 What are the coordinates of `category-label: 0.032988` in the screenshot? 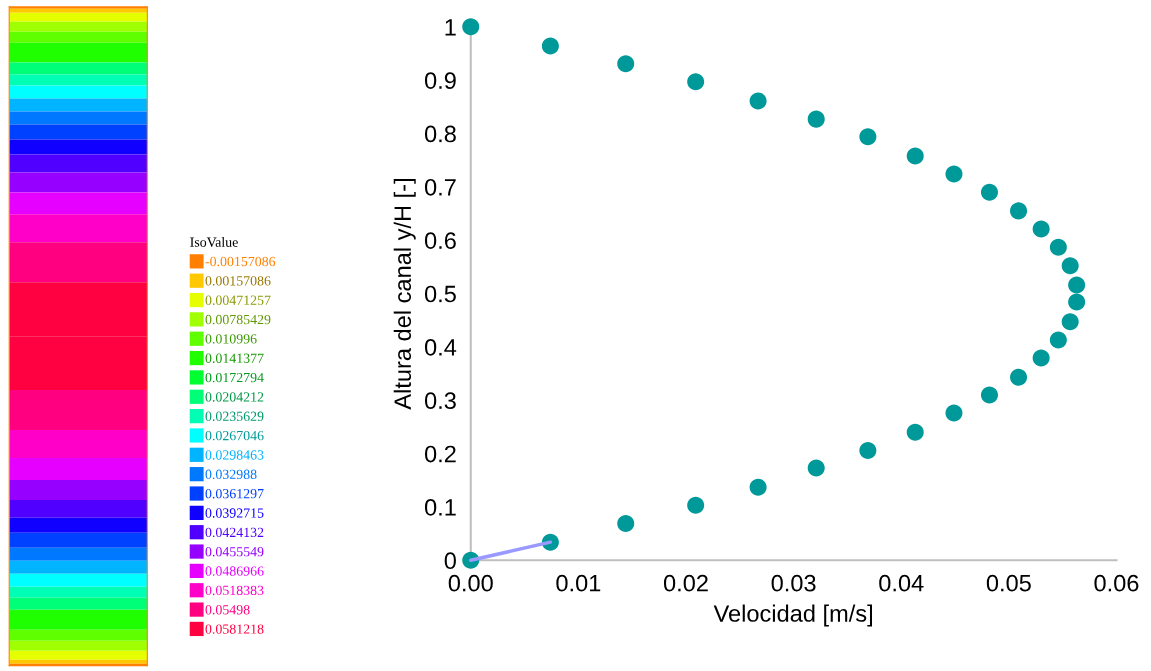 It's located at (231, 474).